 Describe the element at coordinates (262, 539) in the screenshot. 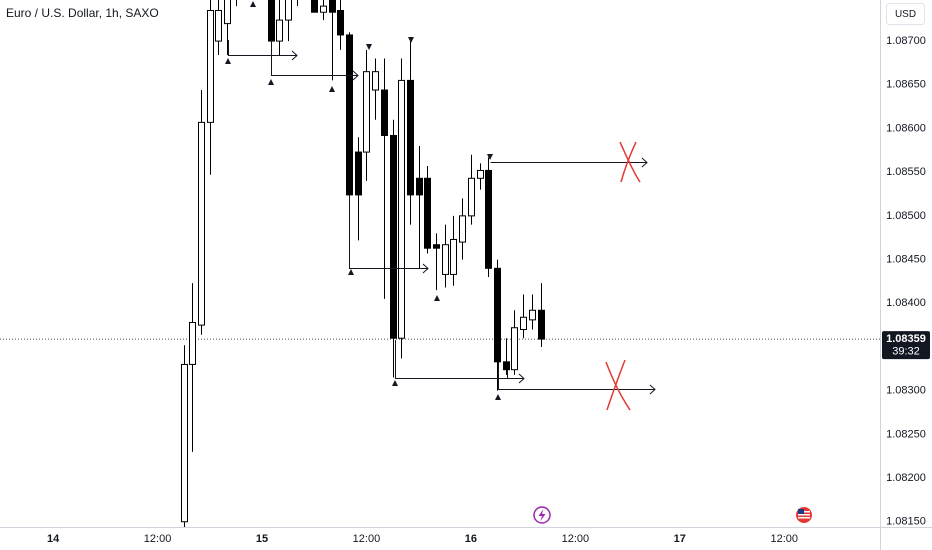

I see `x-tick-label: 15` at that location.